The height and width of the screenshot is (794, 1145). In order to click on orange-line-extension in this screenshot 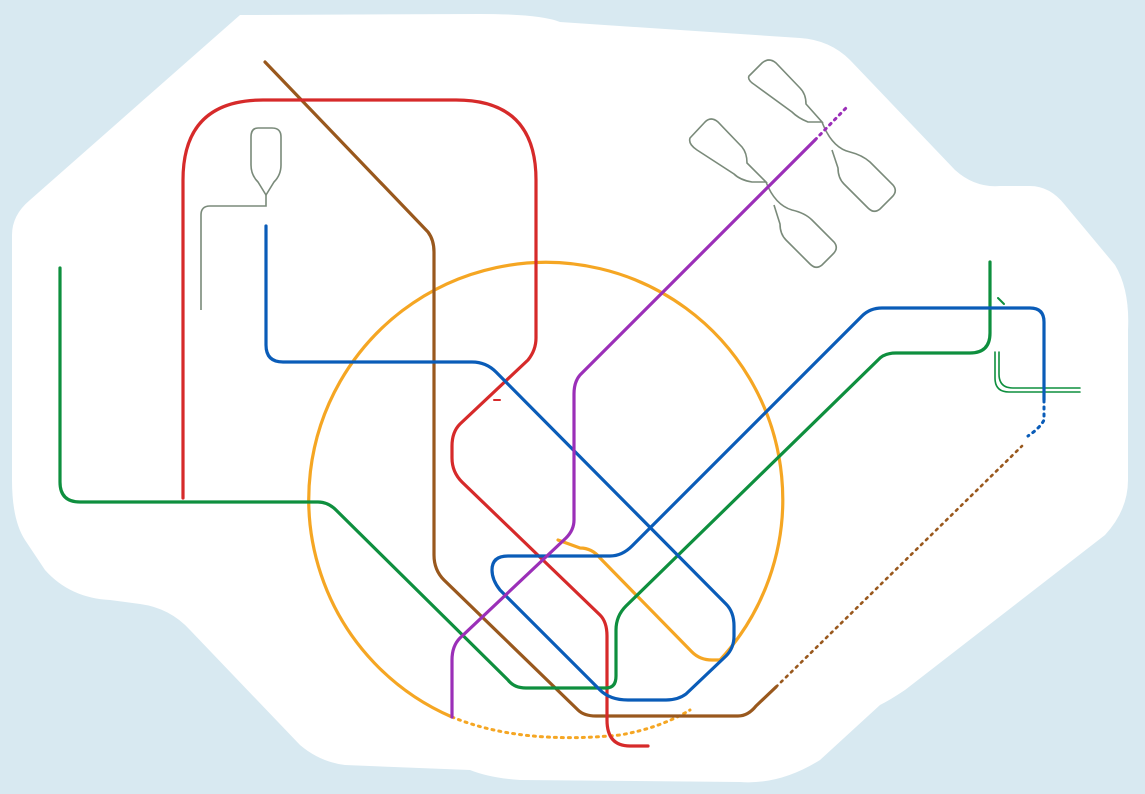, I will do `click(639, 600)`.